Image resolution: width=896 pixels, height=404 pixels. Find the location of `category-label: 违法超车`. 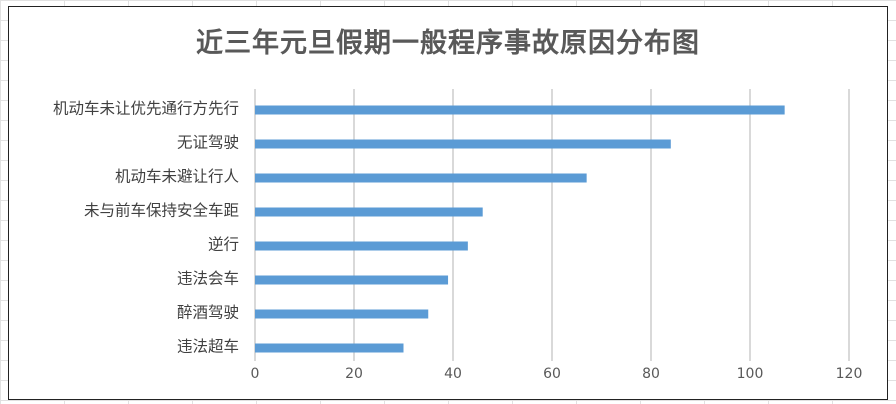

category-label: 违法超车 is located at coordinates (208, 347).